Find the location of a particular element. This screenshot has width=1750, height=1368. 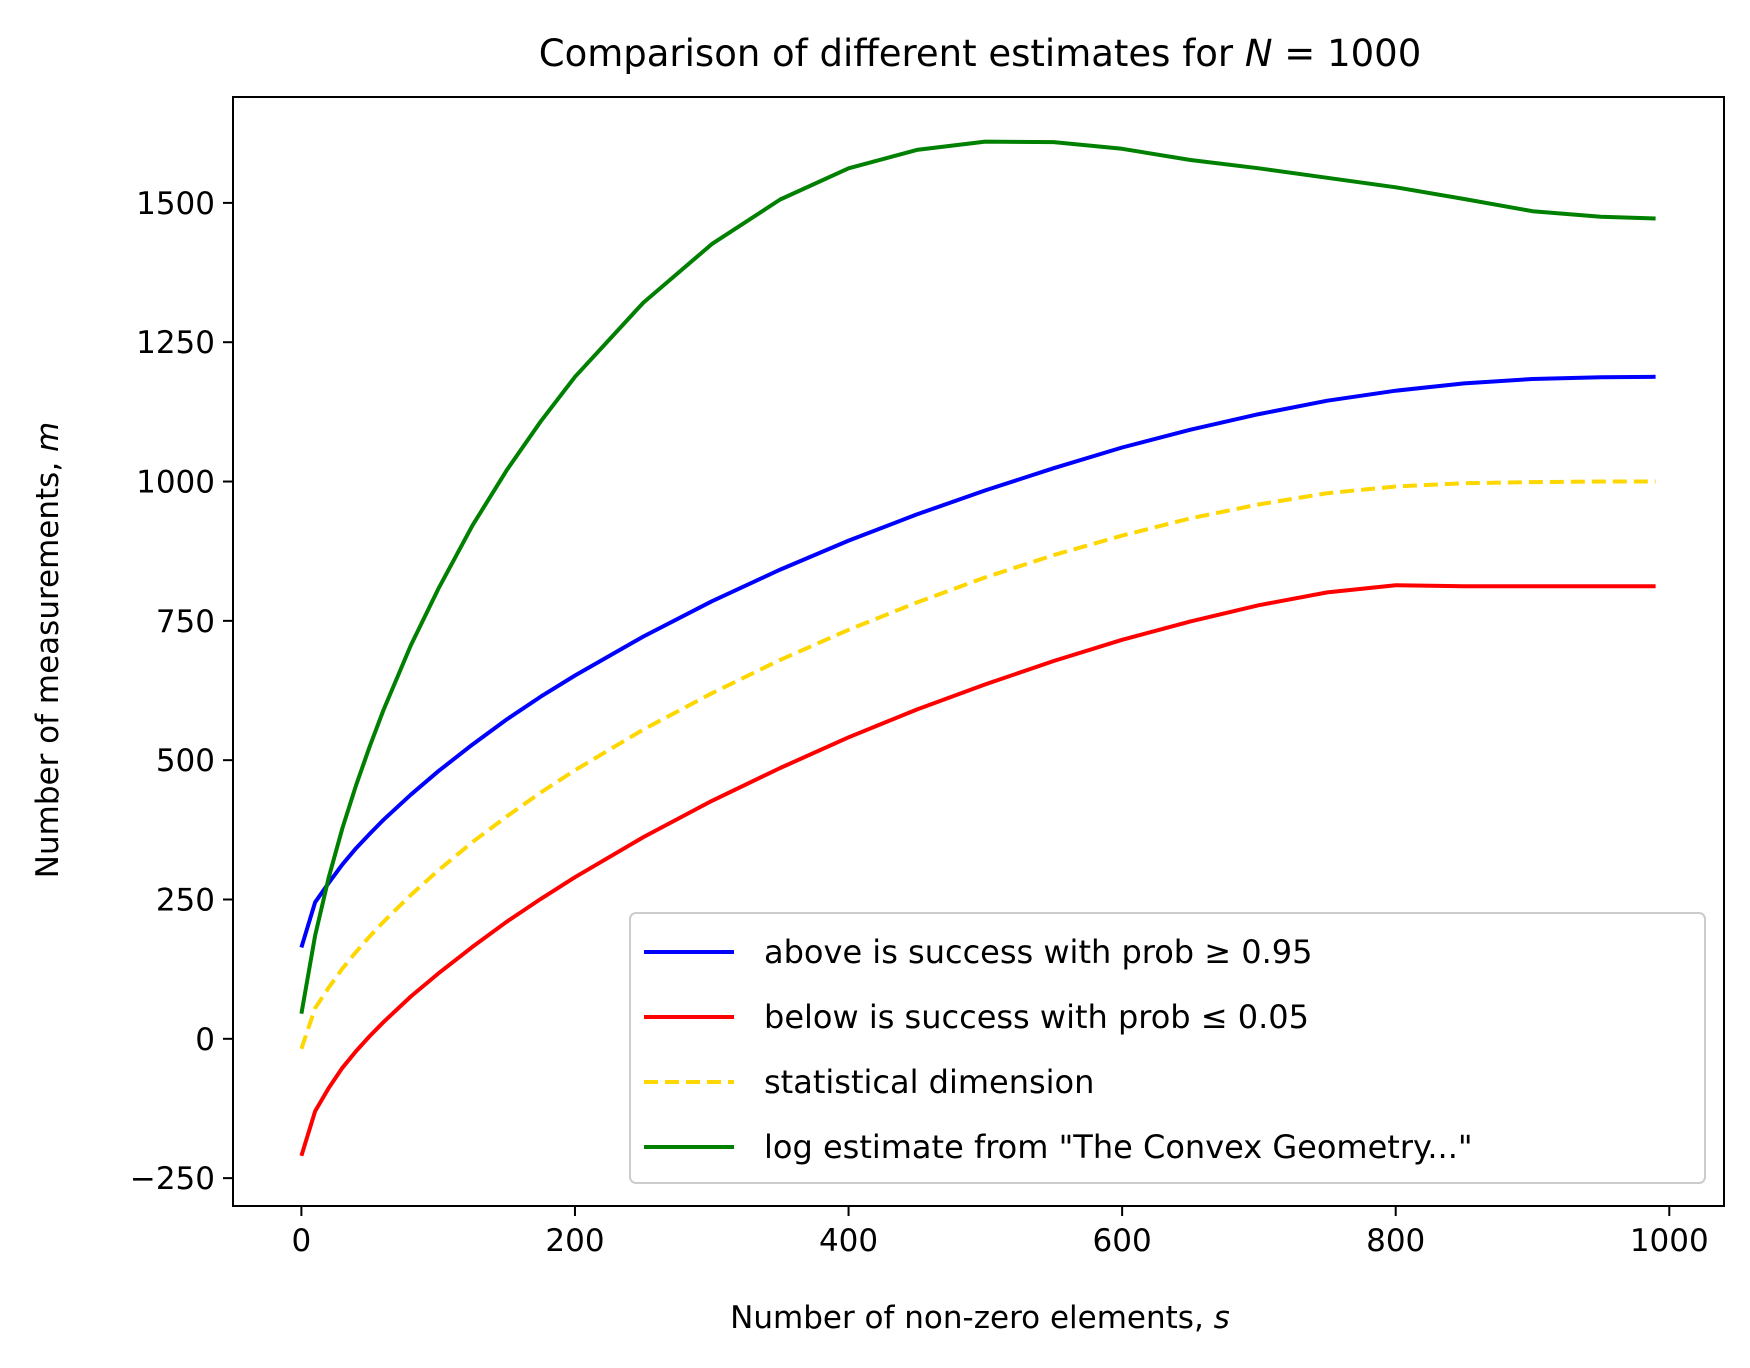

x-tick-label: 1000 is located at coordinates (1669, 1241).